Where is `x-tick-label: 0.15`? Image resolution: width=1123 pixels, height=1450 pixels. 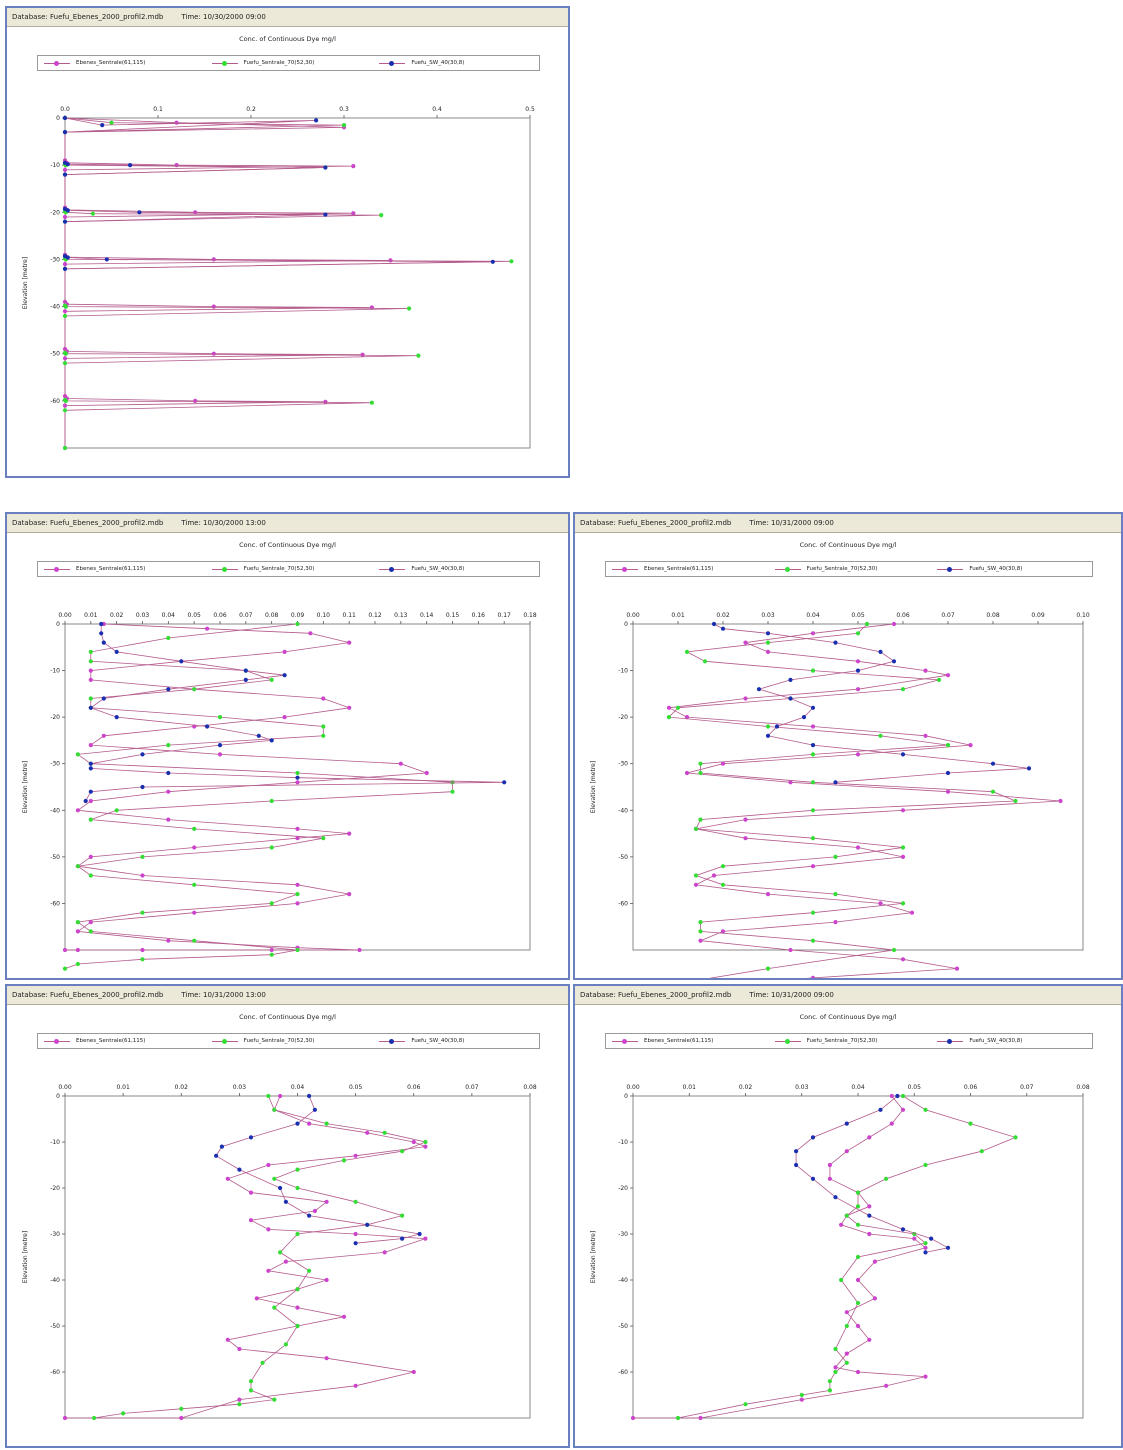 x-tick-label: 0.15 is located at coordinates (453, 615).